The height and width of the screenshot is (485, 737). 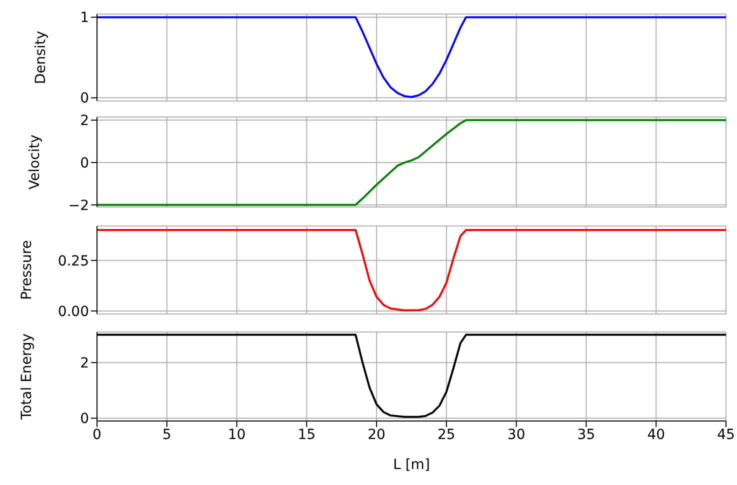 I want to click on x-tick-label: 30, so click(x=516, y=434).